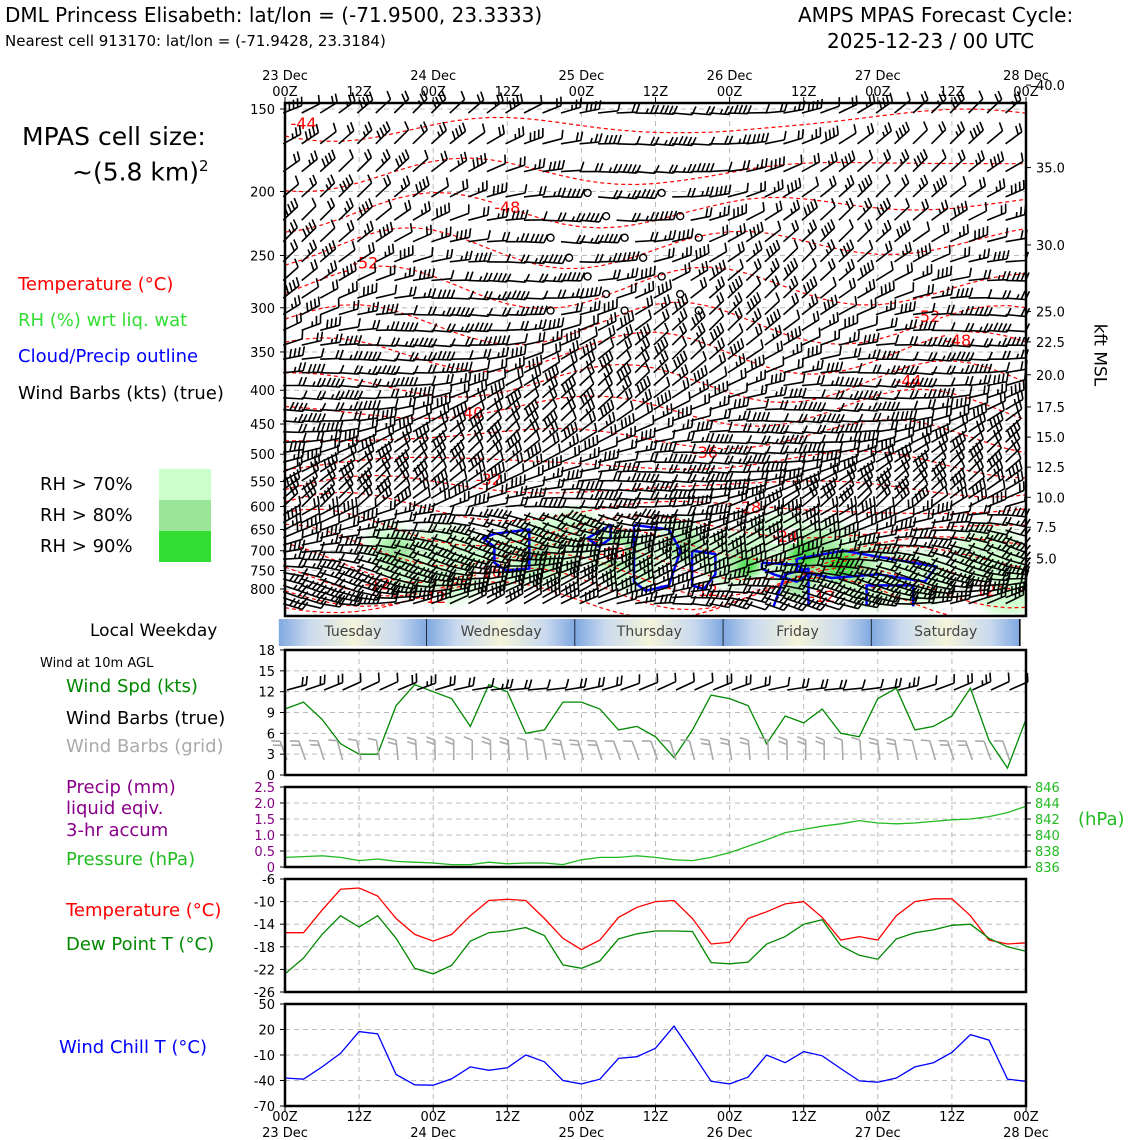 The height and width of the screenshot is (1140, 1140). I want to click on legend-rh80-label: RH > 80%, so click(86, 515).